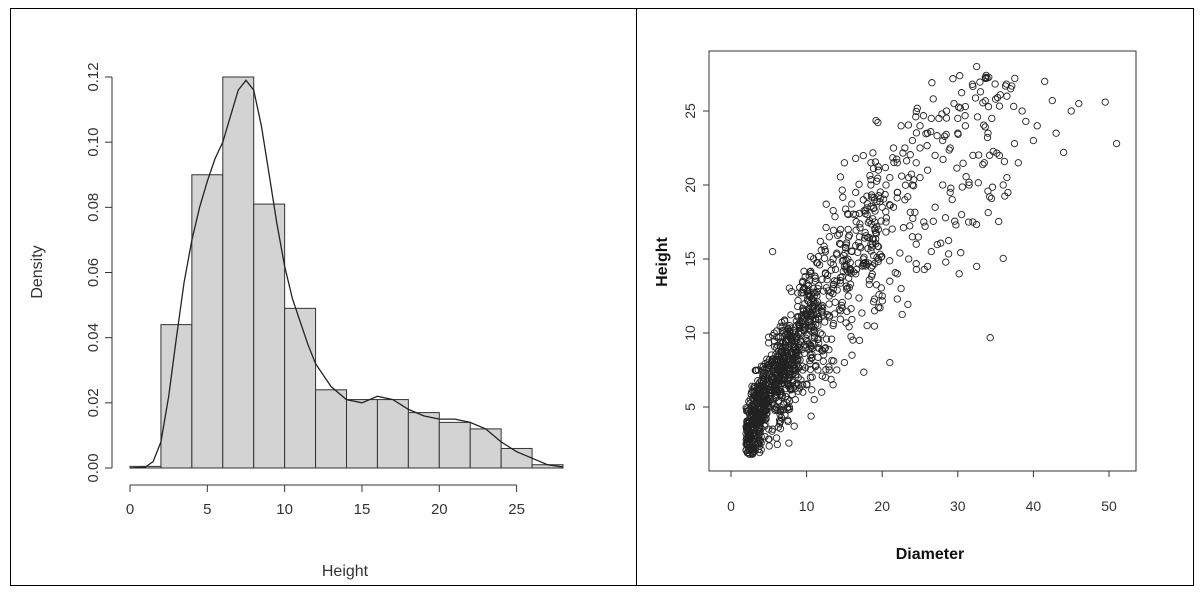 The width and height of the screenshot is (1204, 594). What do you see at coordinates (93, 272) in the screenshot?
I see `histogram-y-tick-label-3: 0.06` at bounding box center [93, 272].